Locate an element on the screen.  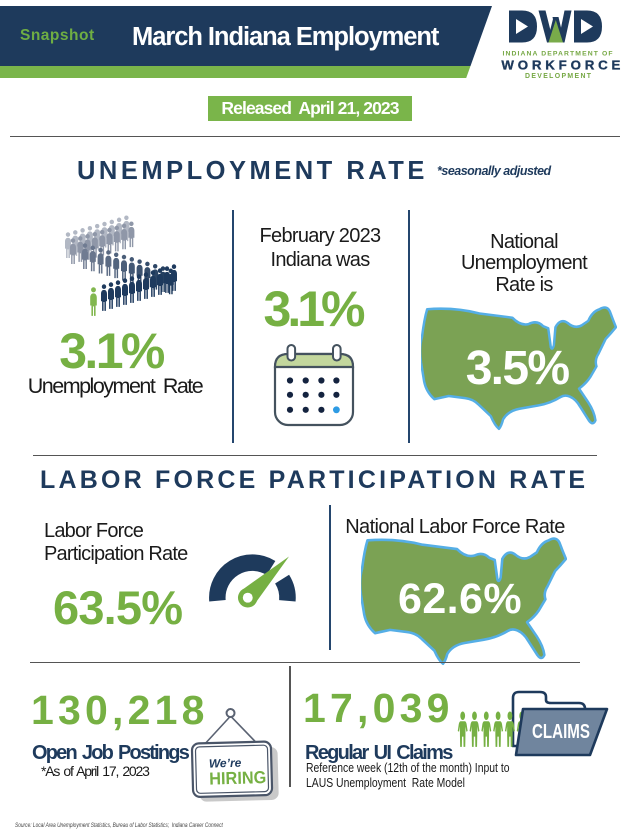
svg-text: INDIANA DEPARTMENT OF is located at coordinates (558, 54).